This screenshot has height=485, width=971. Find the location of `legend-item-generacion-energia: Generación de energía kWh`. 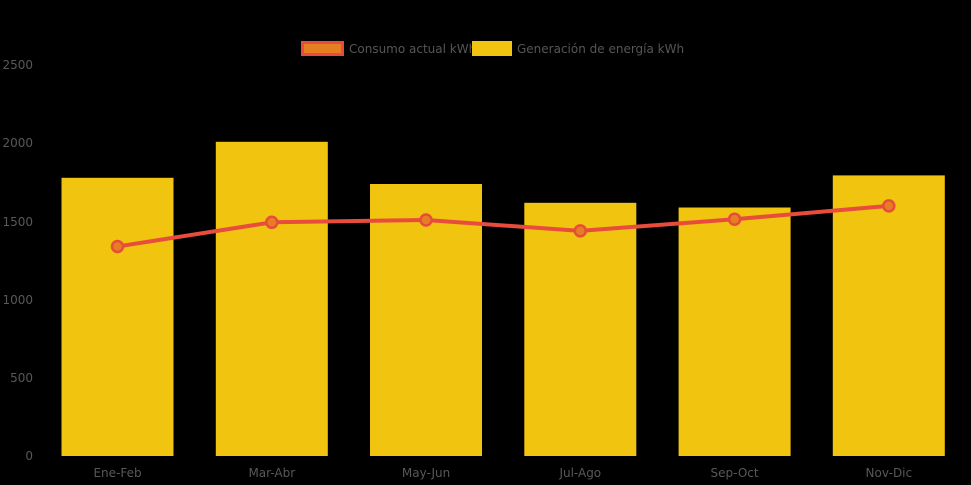

legend-item-generacion-energia: Generación de energía kWh is located at coordinates (578, 48).